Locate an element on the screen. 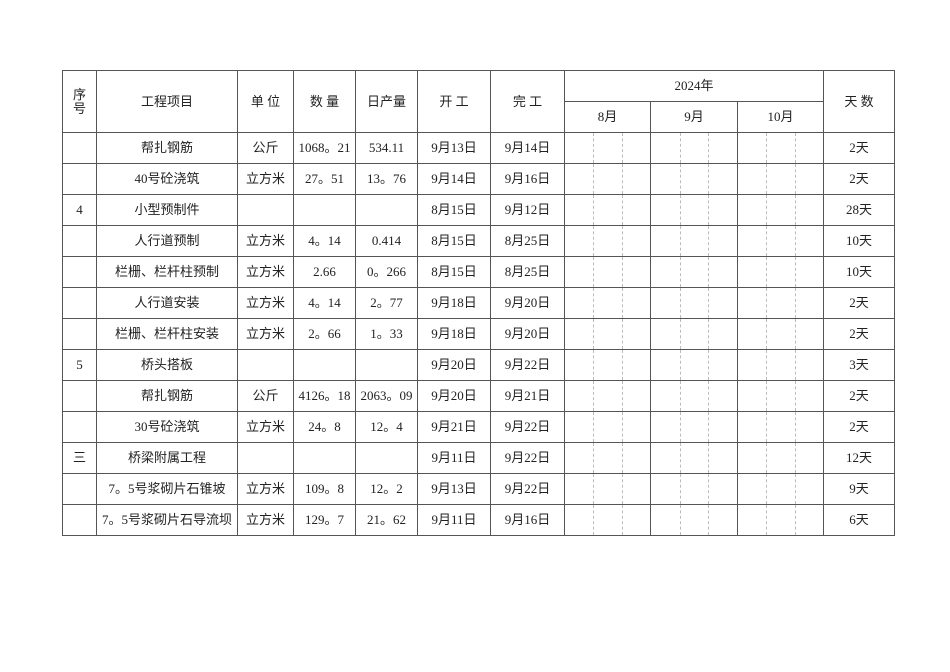 The height and width of the screenshot is (672, 950). header-month-aug: 8月 is located at coordinates (607, 117).